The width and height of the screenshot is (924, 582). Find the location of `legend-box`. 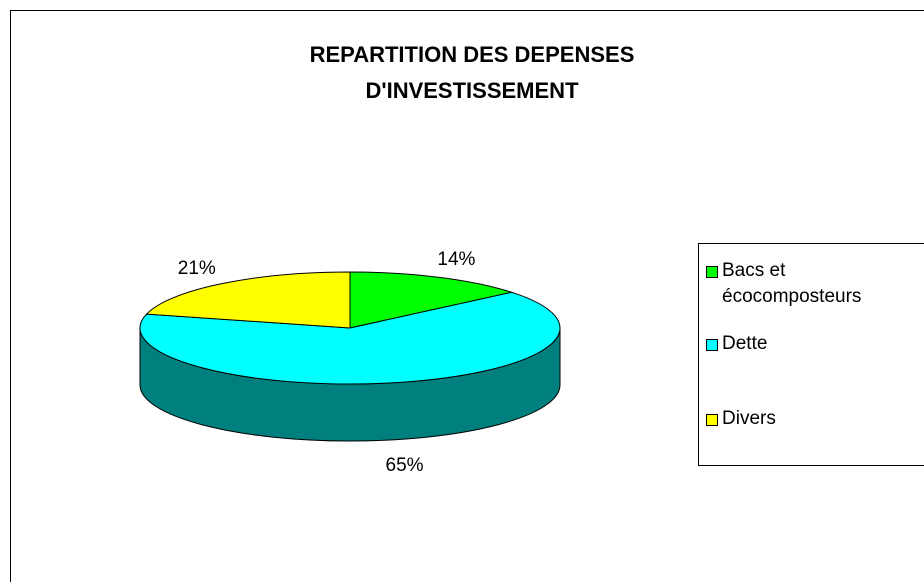

legend-box is located at coordinates (811, 354).